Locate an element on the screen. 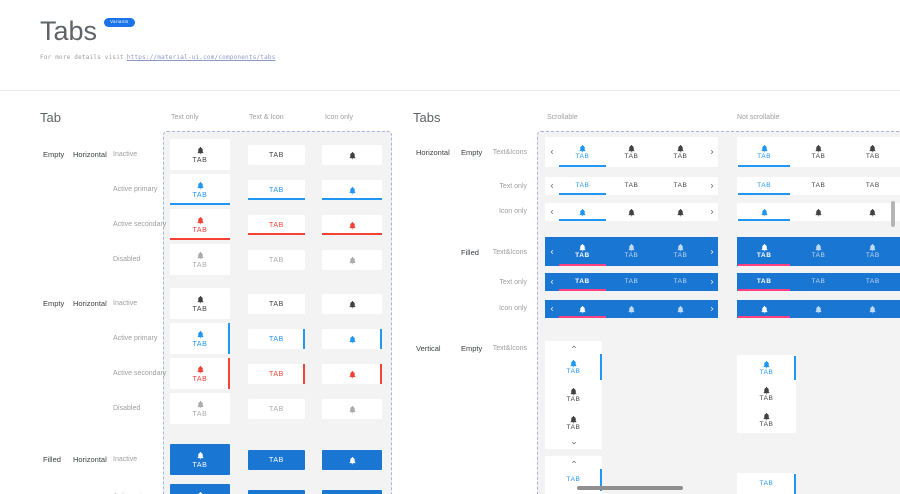  tab-filled-icon-inactive is located at coordinates (352, 460).